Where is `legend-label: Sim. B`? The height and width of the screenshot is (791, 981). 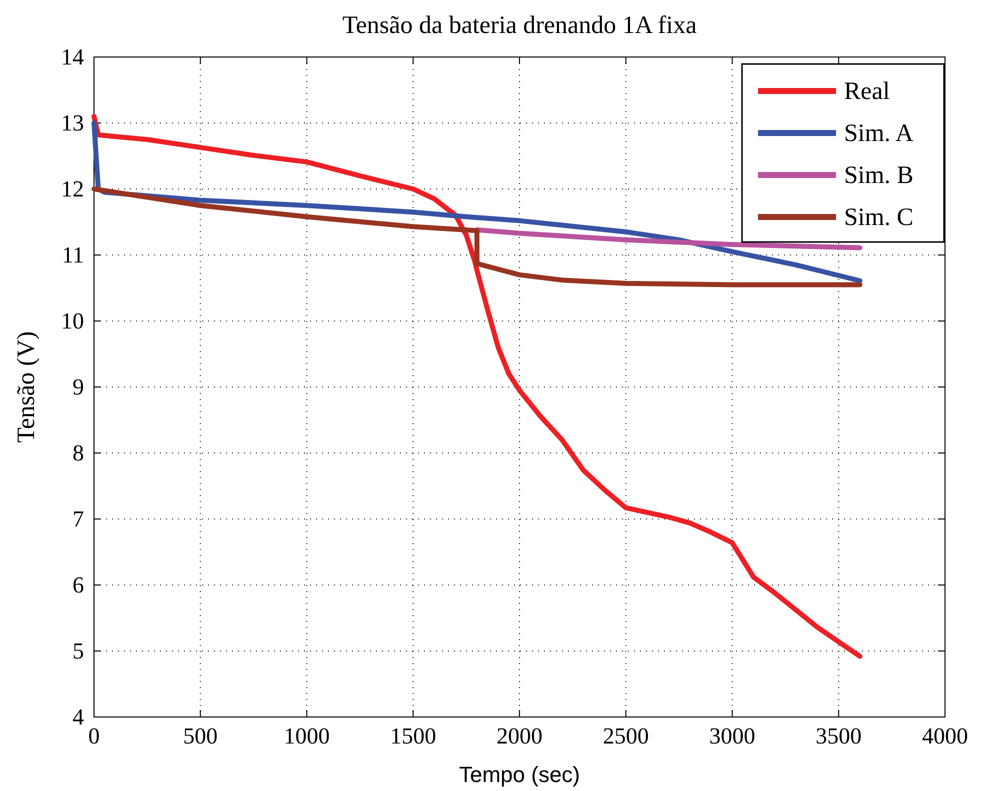 legend-label: Sim. B is located at coordinates (879, 175).